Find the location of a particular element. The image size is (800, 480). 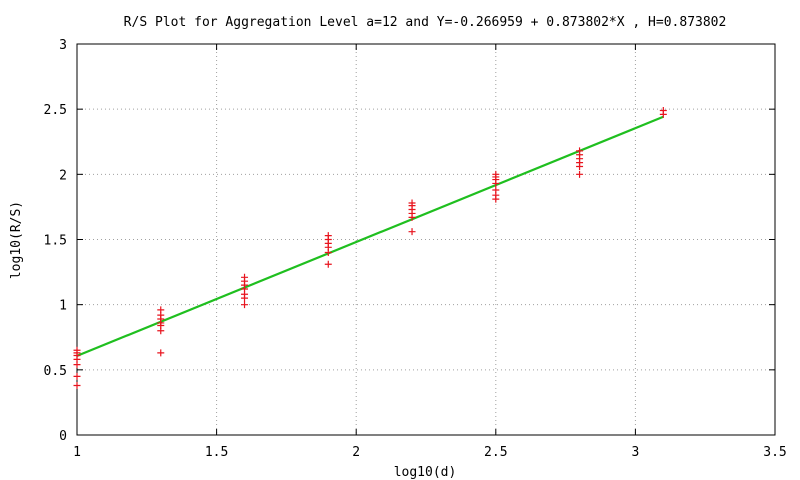

y-tick-label: 2 is located at coordinates (63, 175).